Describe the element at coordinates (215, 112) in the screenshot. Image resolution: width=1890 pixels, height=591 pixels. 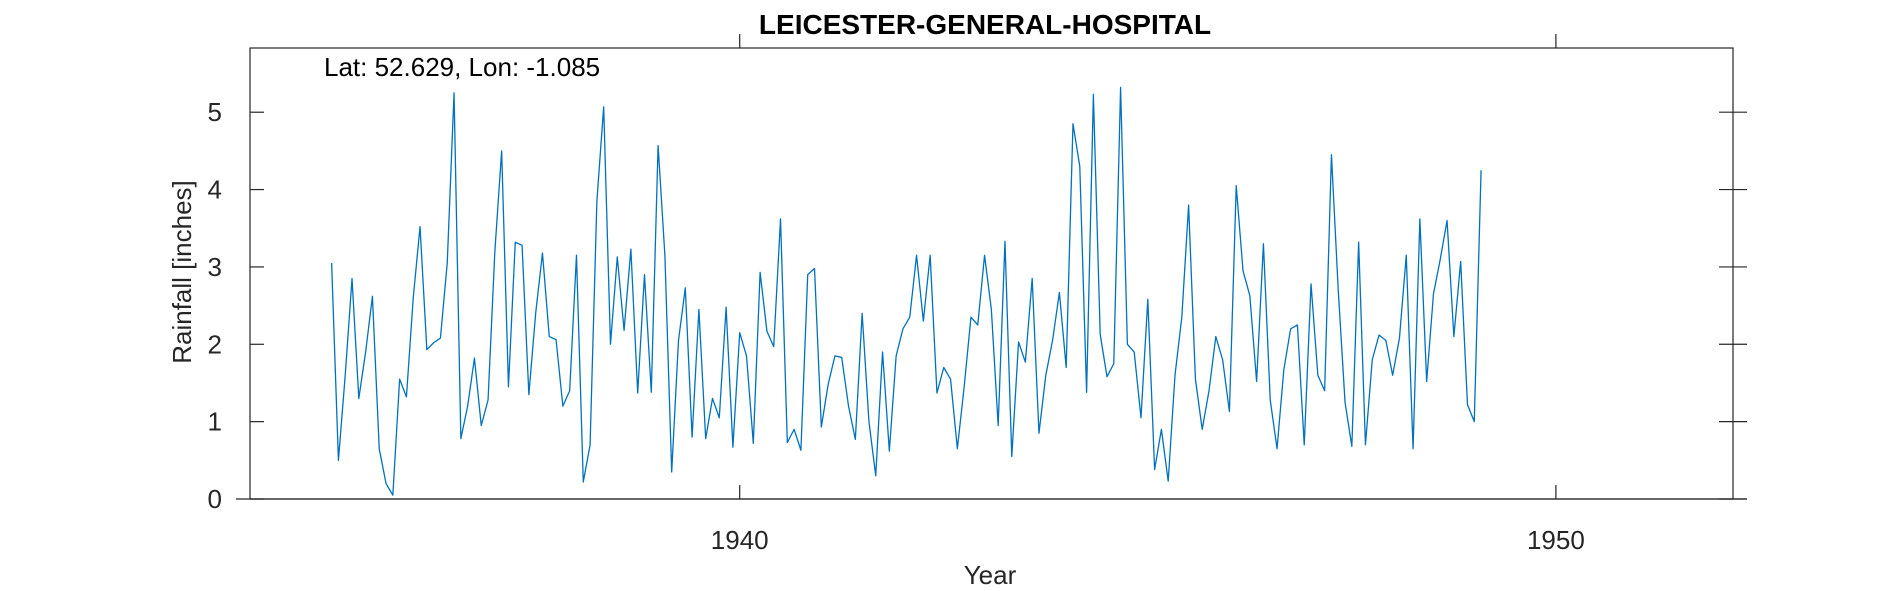
I see `y-tick-label: 5` at that location.